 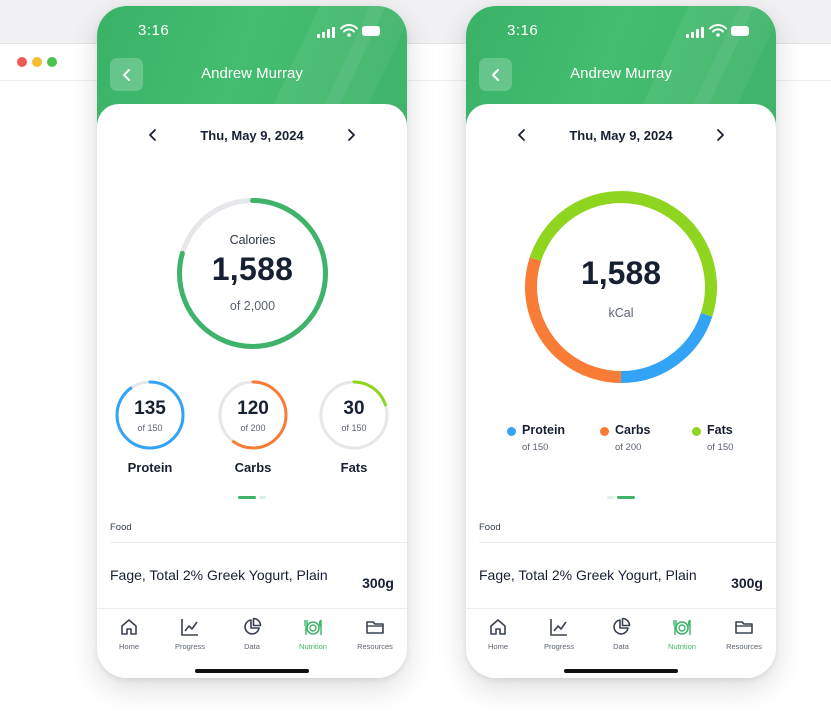 What do you see at coordinates (633, 430) in the screenshot?
I see `legend-name: Carbs` at bounding box center [633, 430].